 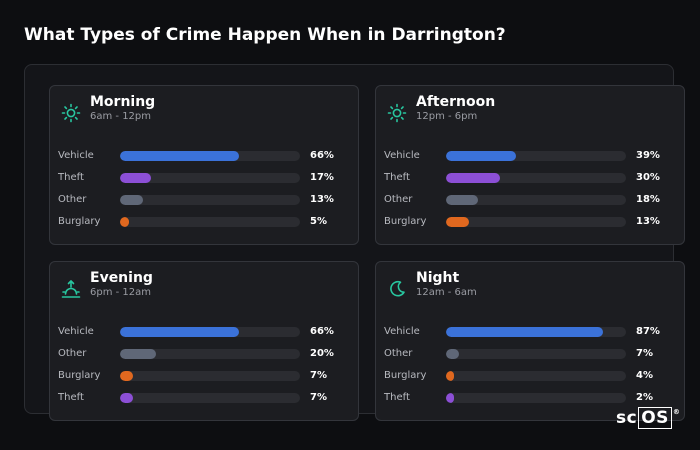 I want to click on card-title: Morning, so click(x=123, y=102).